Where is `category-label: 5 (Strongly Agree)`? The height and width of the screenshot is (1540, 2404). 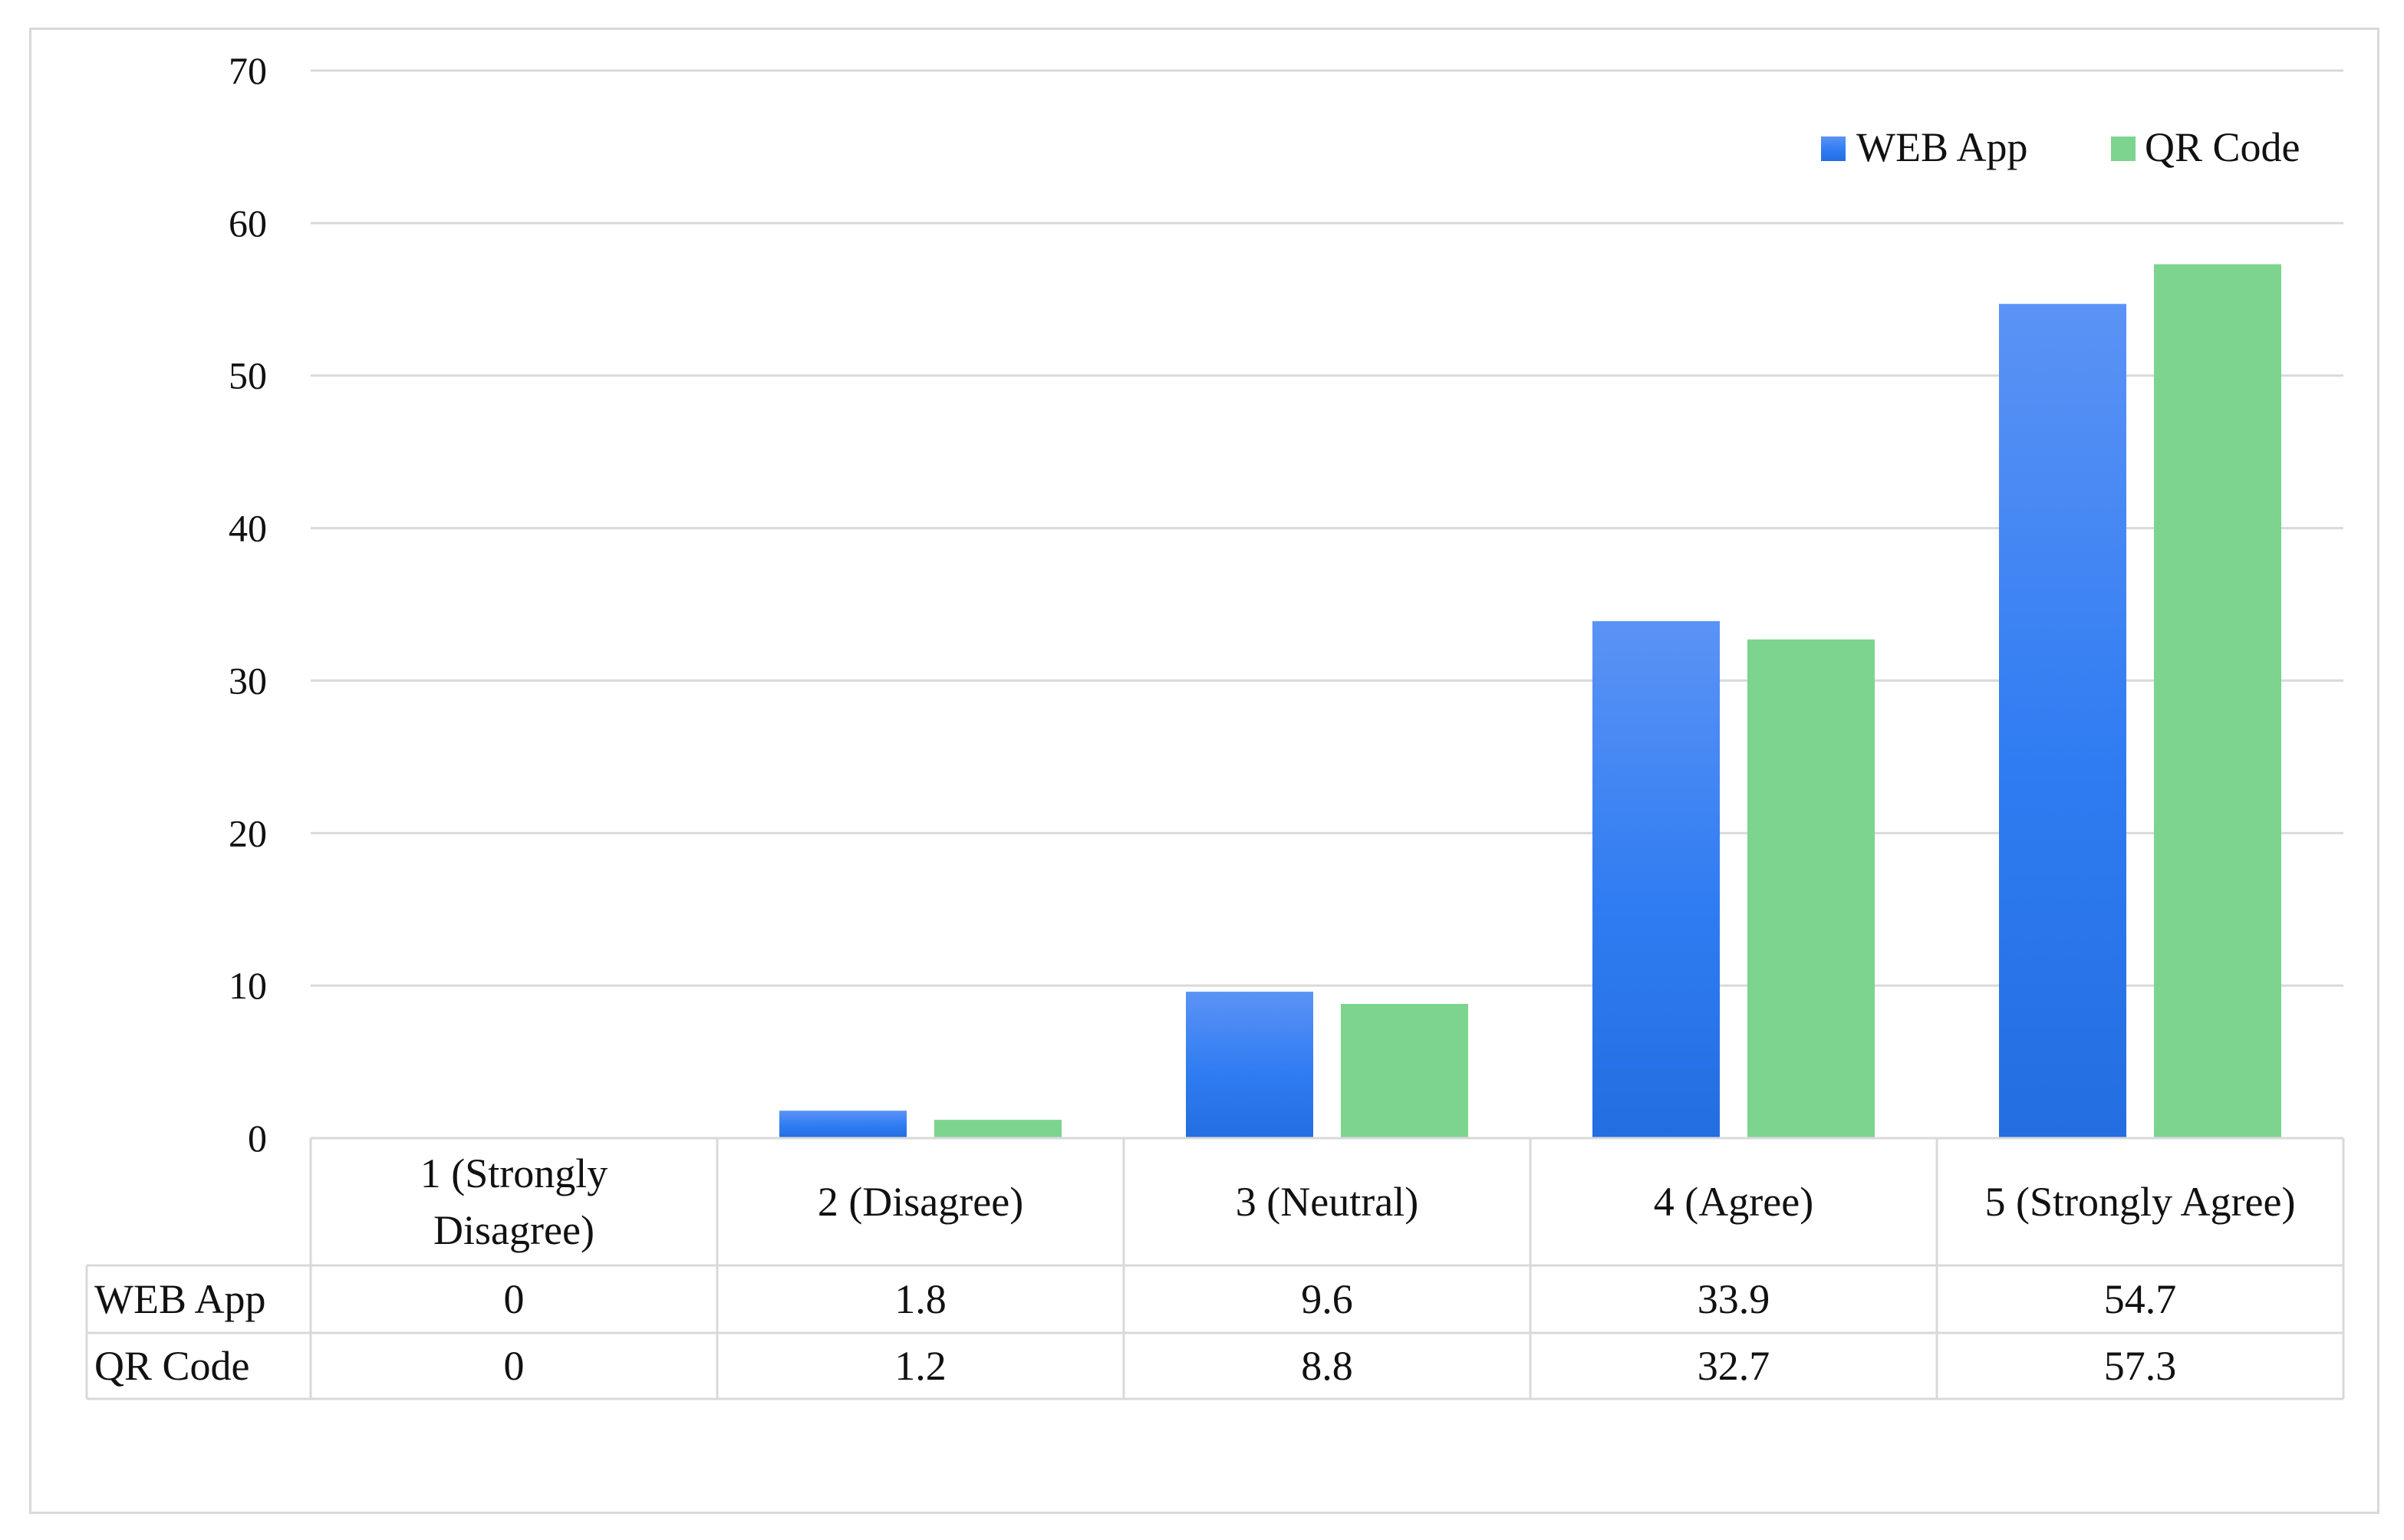 category-label: 5 (Strongly Agree) is located at coordinates (2140, 1202).